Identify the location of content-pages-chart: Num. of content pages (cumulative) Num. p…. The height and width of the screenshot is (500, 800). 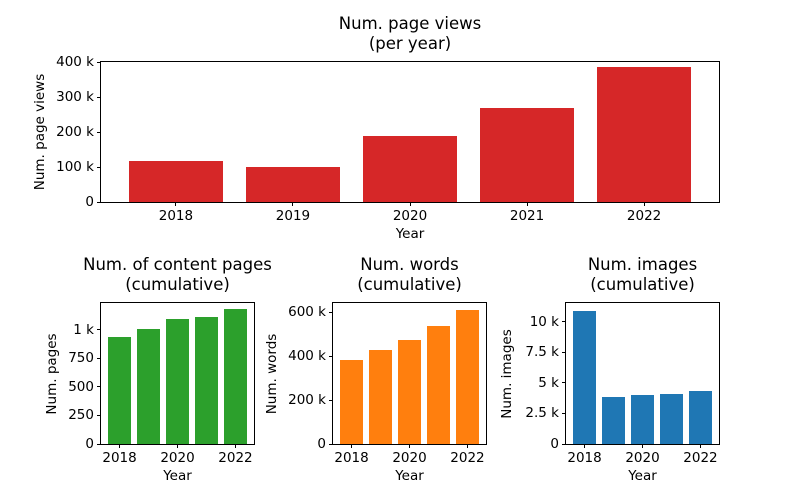
(158, 369).